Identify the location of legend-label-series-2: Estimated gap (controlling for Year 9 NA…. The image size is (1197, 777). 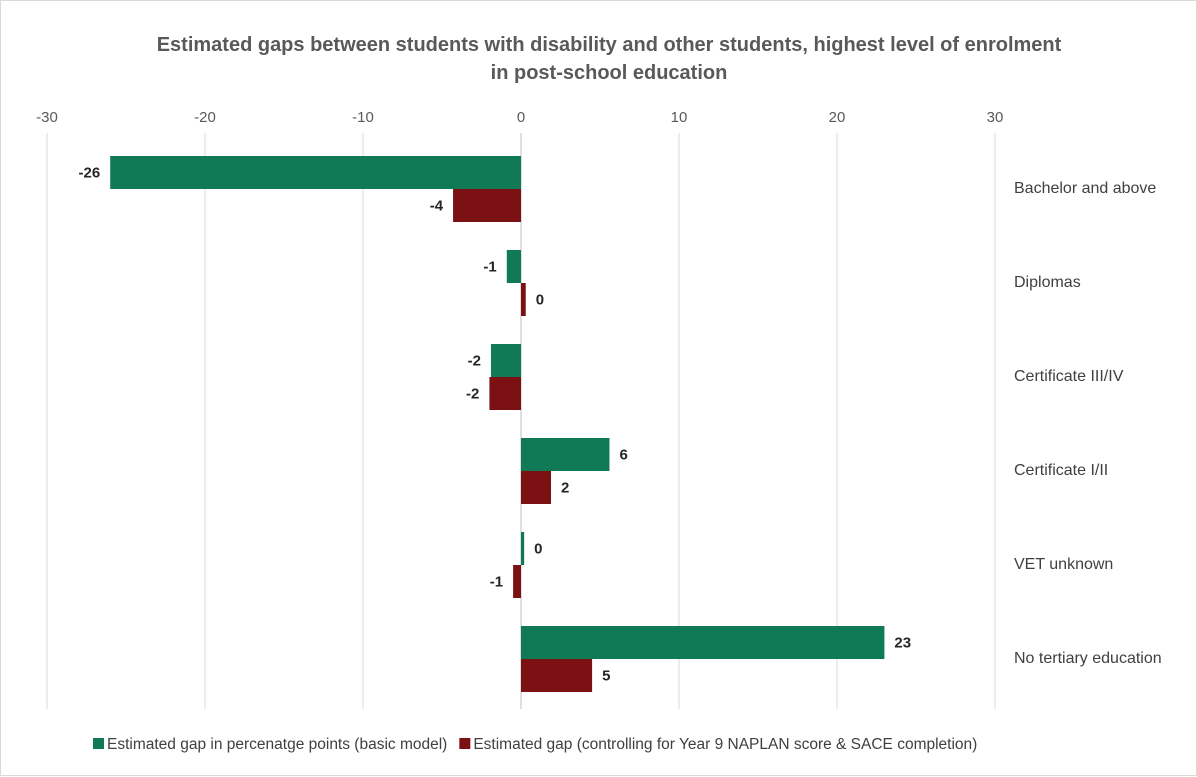
(725, 744).